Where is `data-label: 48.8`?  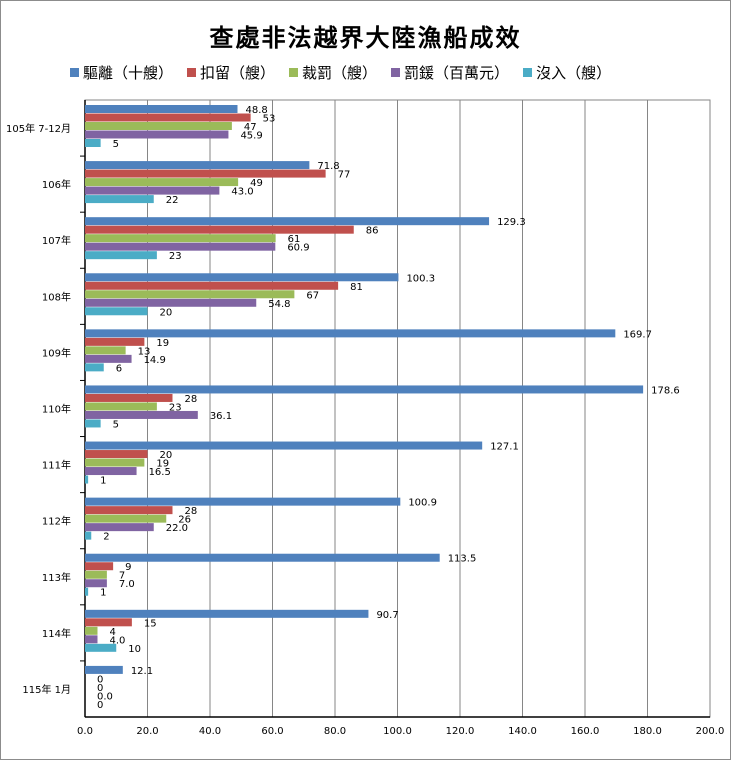
data-label: 48.8 is located at coordinates (257, 110).